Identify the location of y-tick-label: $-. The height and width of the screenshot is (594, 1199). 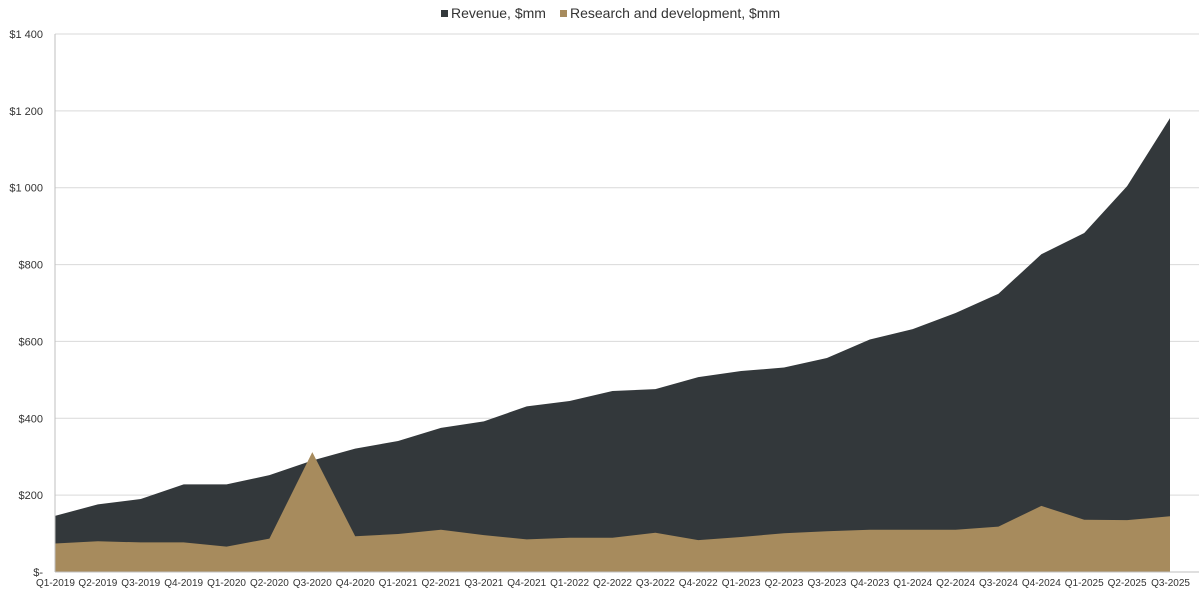
(38, 573).